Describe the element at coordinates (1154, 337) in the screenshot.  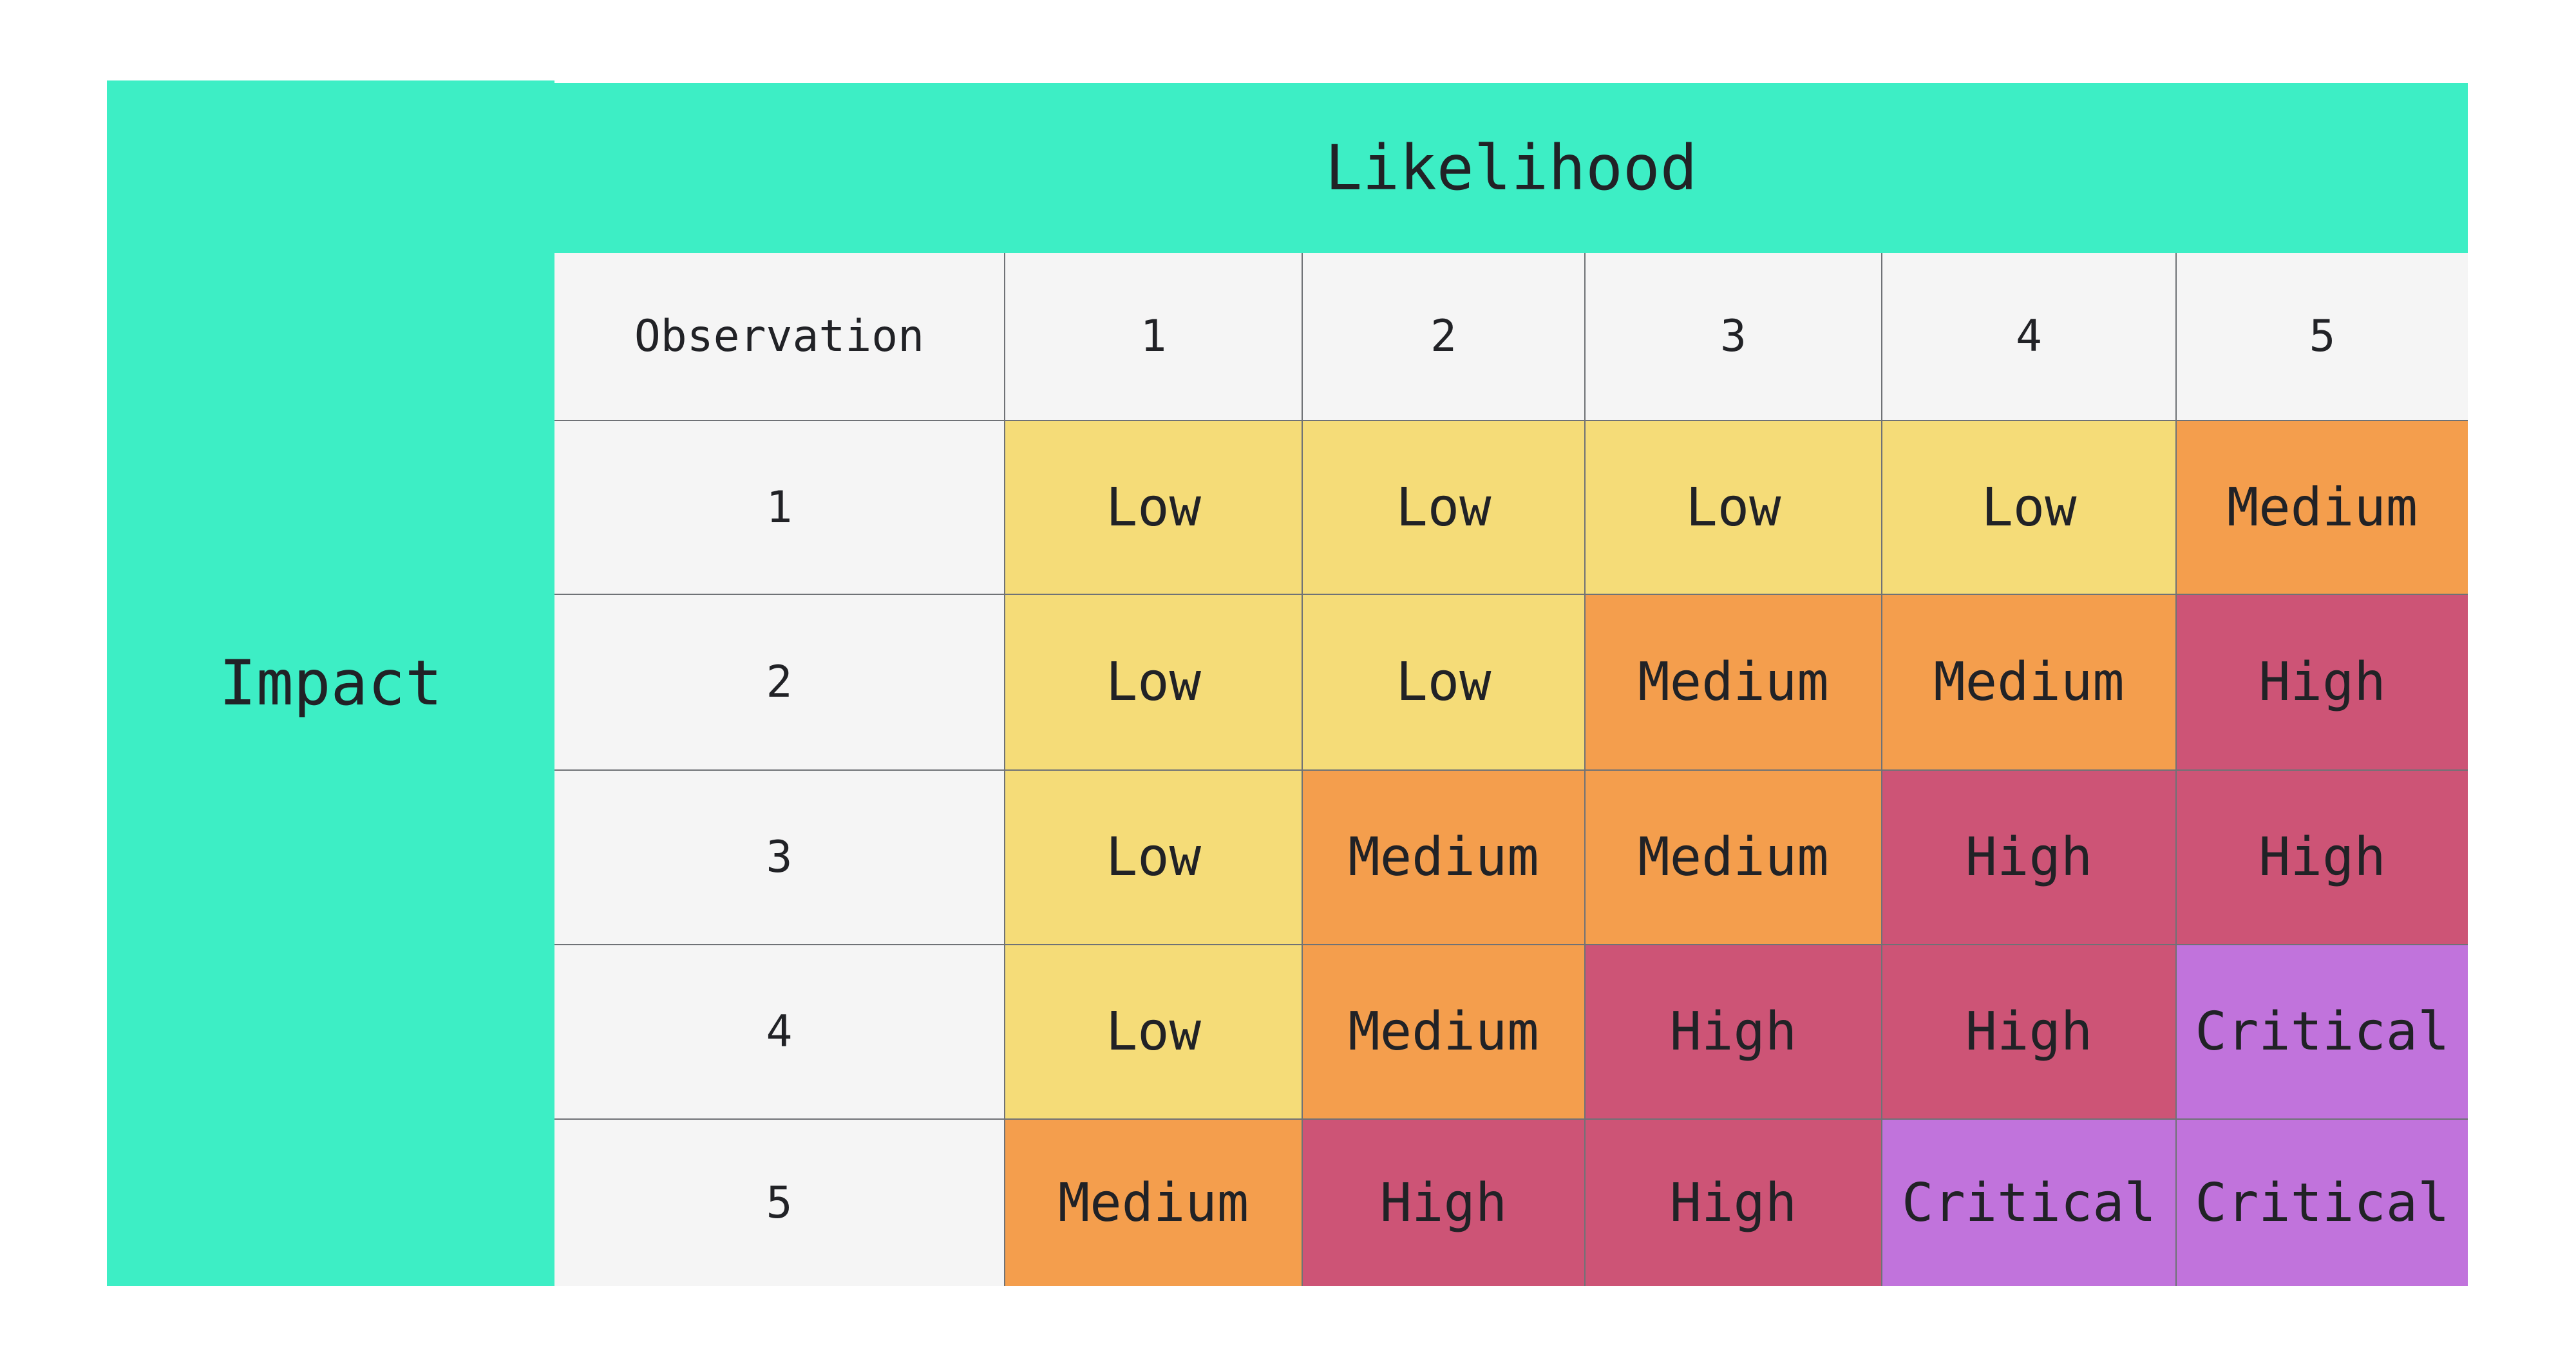
I see `likelihood-level-header: 1` at that location.